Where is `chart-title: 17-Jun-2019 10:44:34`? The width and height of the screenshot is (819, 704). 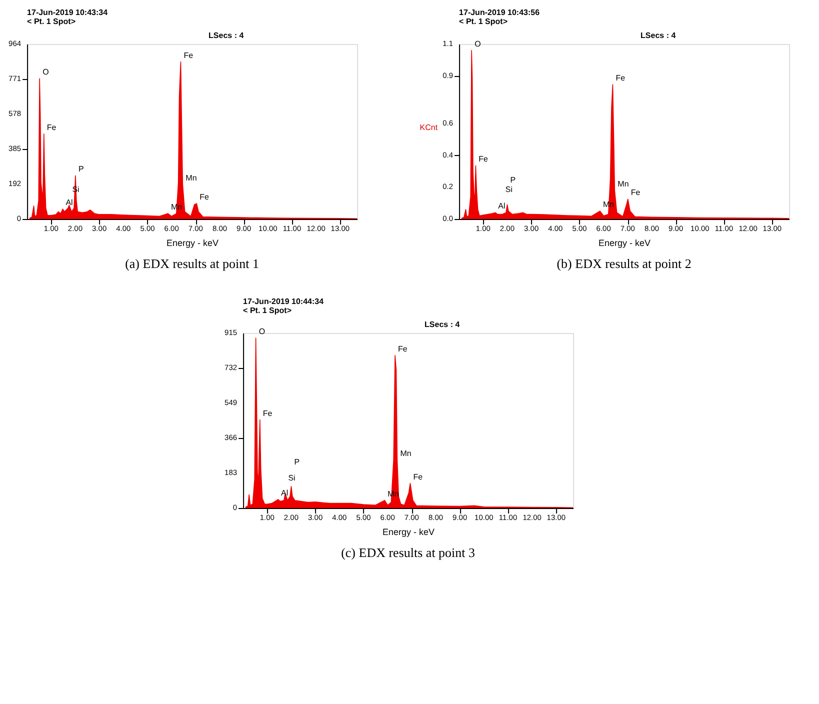 chart-title: 17-Jun-2019 10:44:34 is located at coordinates (283, 301).